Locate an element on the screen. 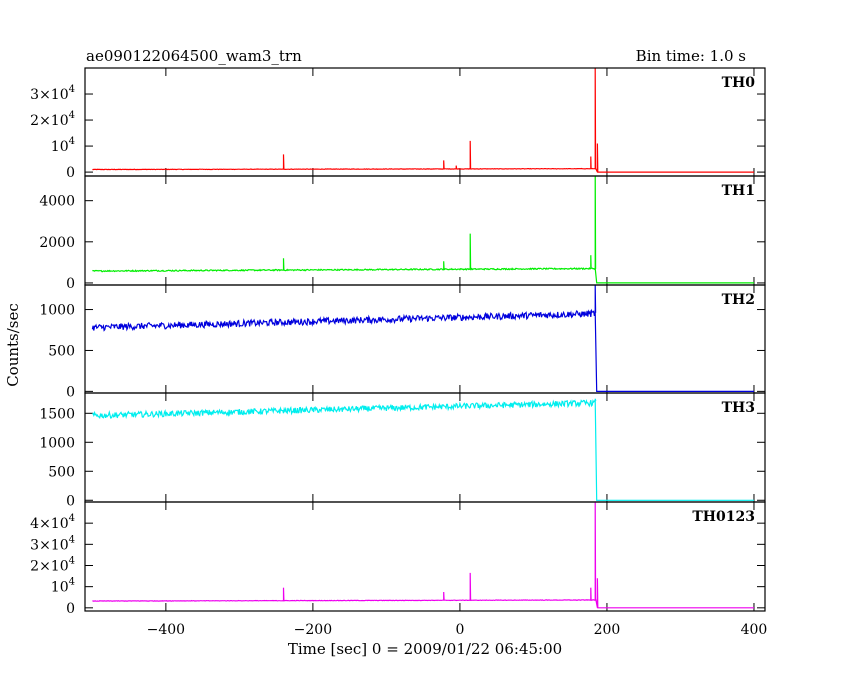 This screenshot has height=680, width=850. series-line-th0123 is located at coordinates (423, 555).